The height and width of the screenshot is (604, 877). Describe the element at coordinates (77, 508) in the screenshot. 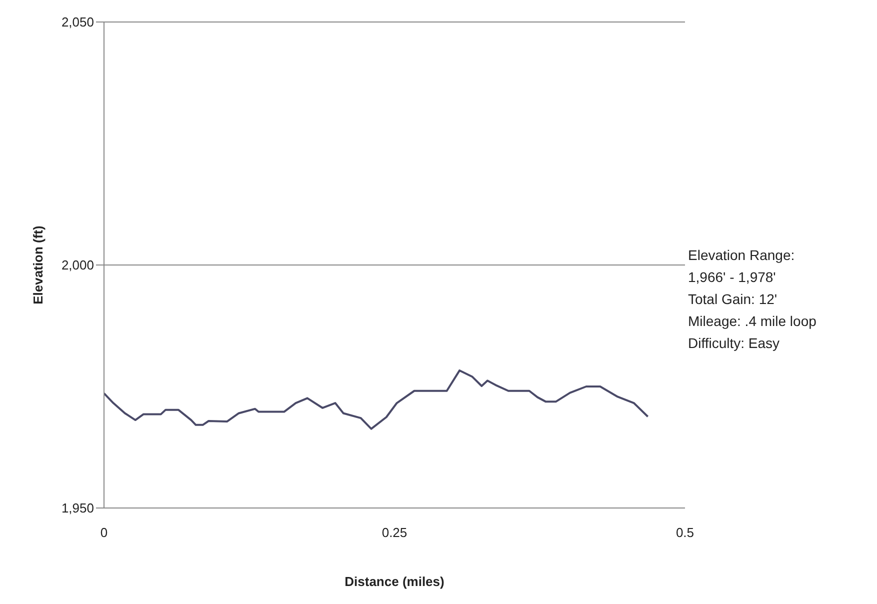

I see `y-tick-label: 1,950` at that location.